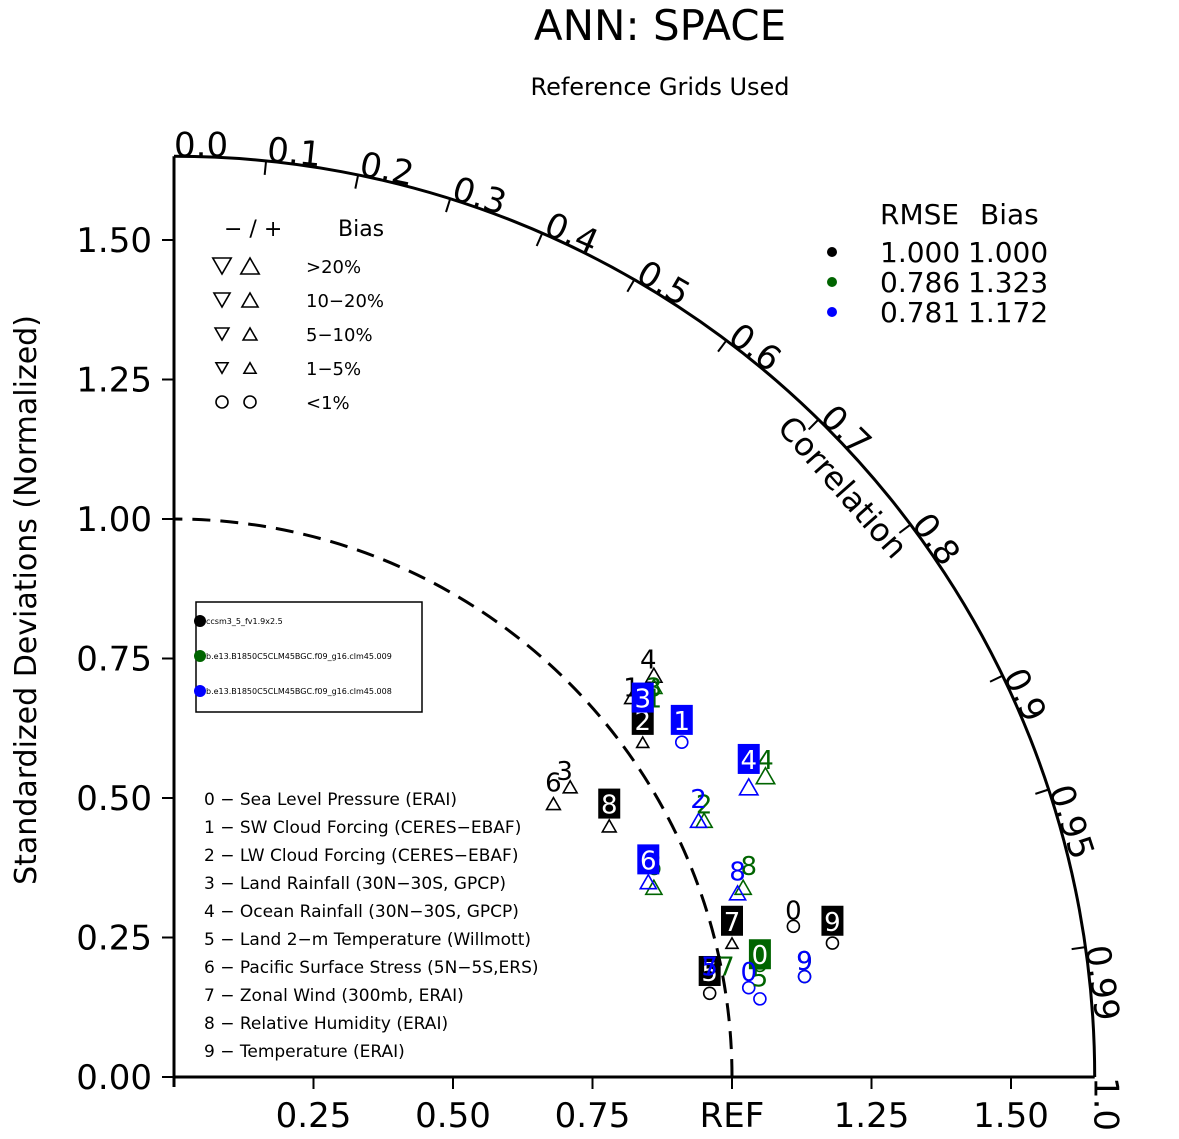 The image size is (1179, 1139). What do you see at coordinates (333, 369) in the screenshot?
I see `bias-legend-label: 1−5%` at bounding box center [333, 369].